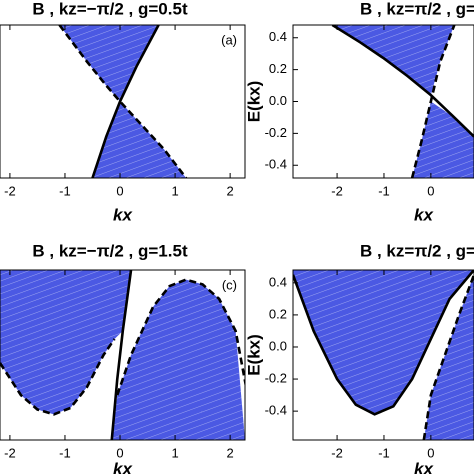  I want to click on panel-label: (a), so click(229, 39).